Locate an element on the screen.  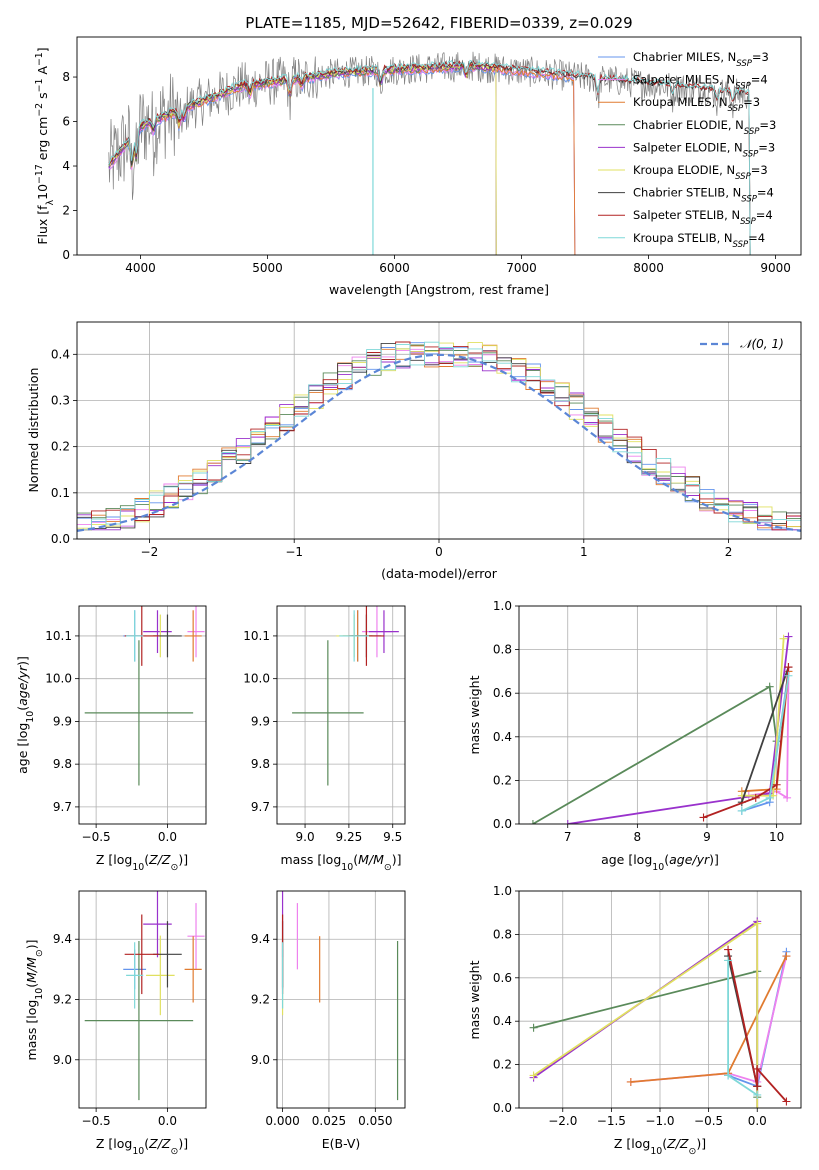
legend-label-suffix: =4 is located at coordinates (764, 215).